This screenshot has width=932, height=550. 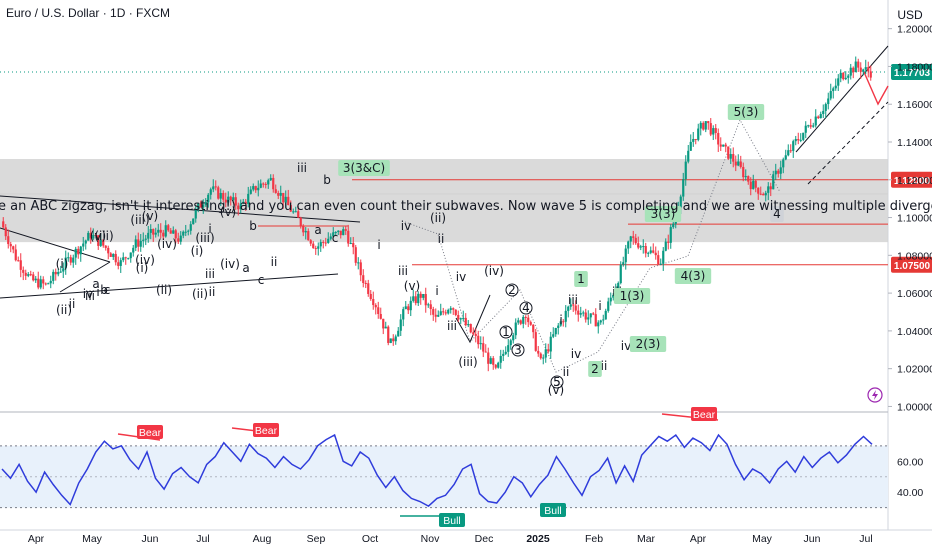 I want to click on wave-label: (i), so click(x=142, y=268).